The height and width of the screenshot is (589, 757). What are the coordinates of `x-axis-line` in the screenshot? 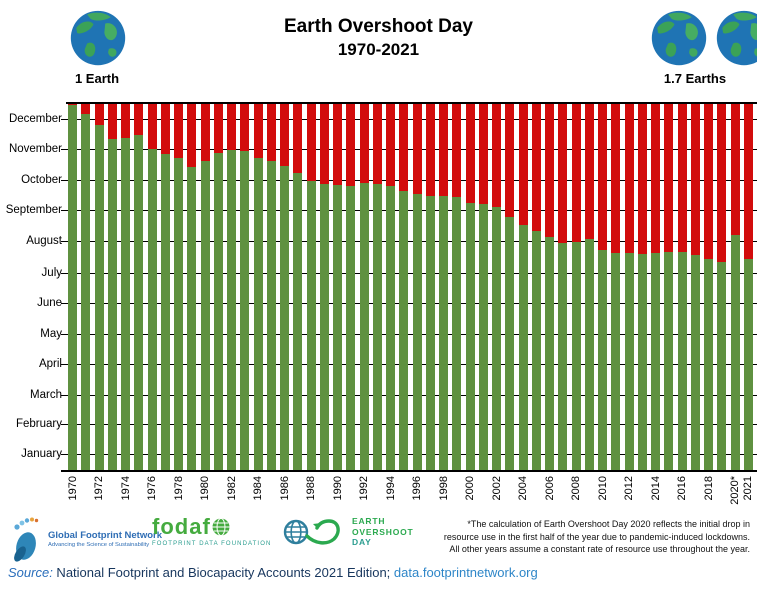 It's located at (409, 471).